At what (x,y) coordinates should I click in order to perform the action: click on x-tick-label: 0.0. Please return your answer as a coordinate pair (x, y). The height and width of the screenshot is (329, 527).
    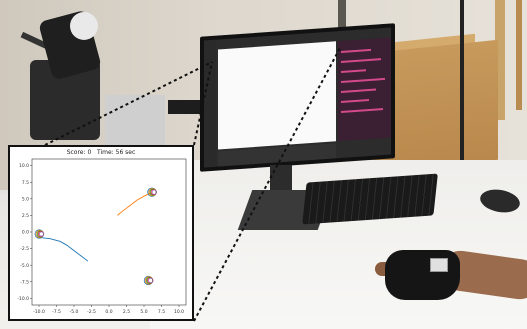
    Looking at the image, I should click on (108, 312).